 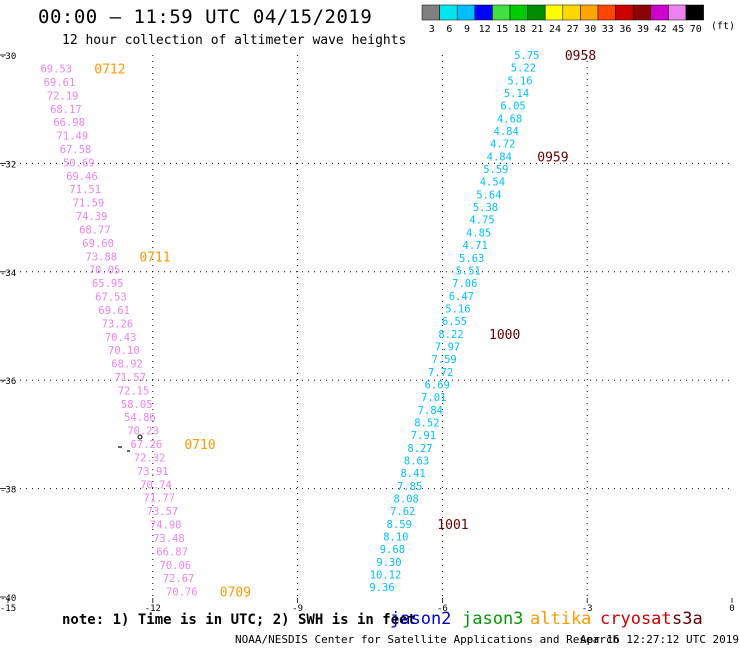 What do you see at coordinates (76, 150) in the screenshot?
I see `data-label: 67.58` at bounding box center [76, 150].